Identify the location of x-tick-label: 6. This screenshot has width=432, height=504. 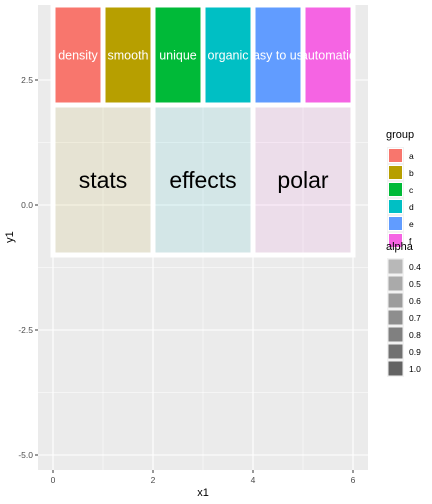
(353, 480).